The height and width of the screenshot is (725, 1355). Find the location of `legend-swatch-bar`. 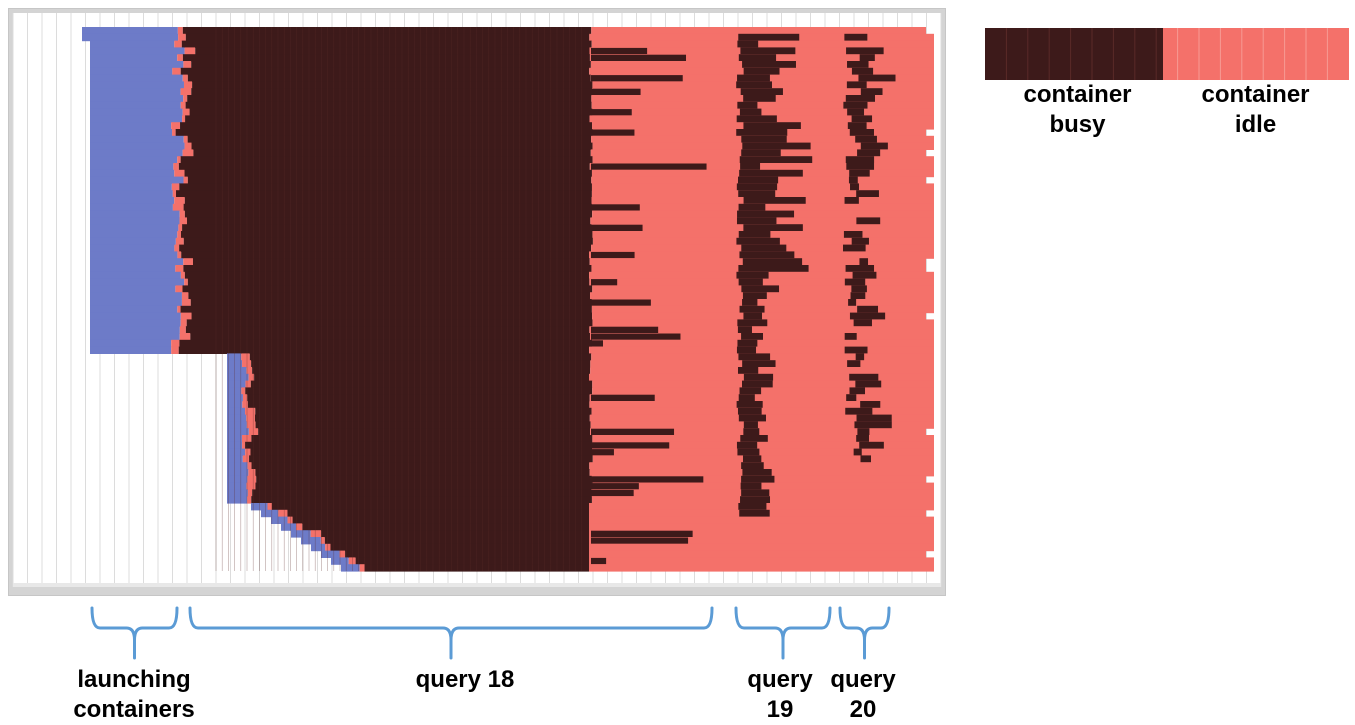

legend-swatch-bar is located at coordinates (1167, 54).